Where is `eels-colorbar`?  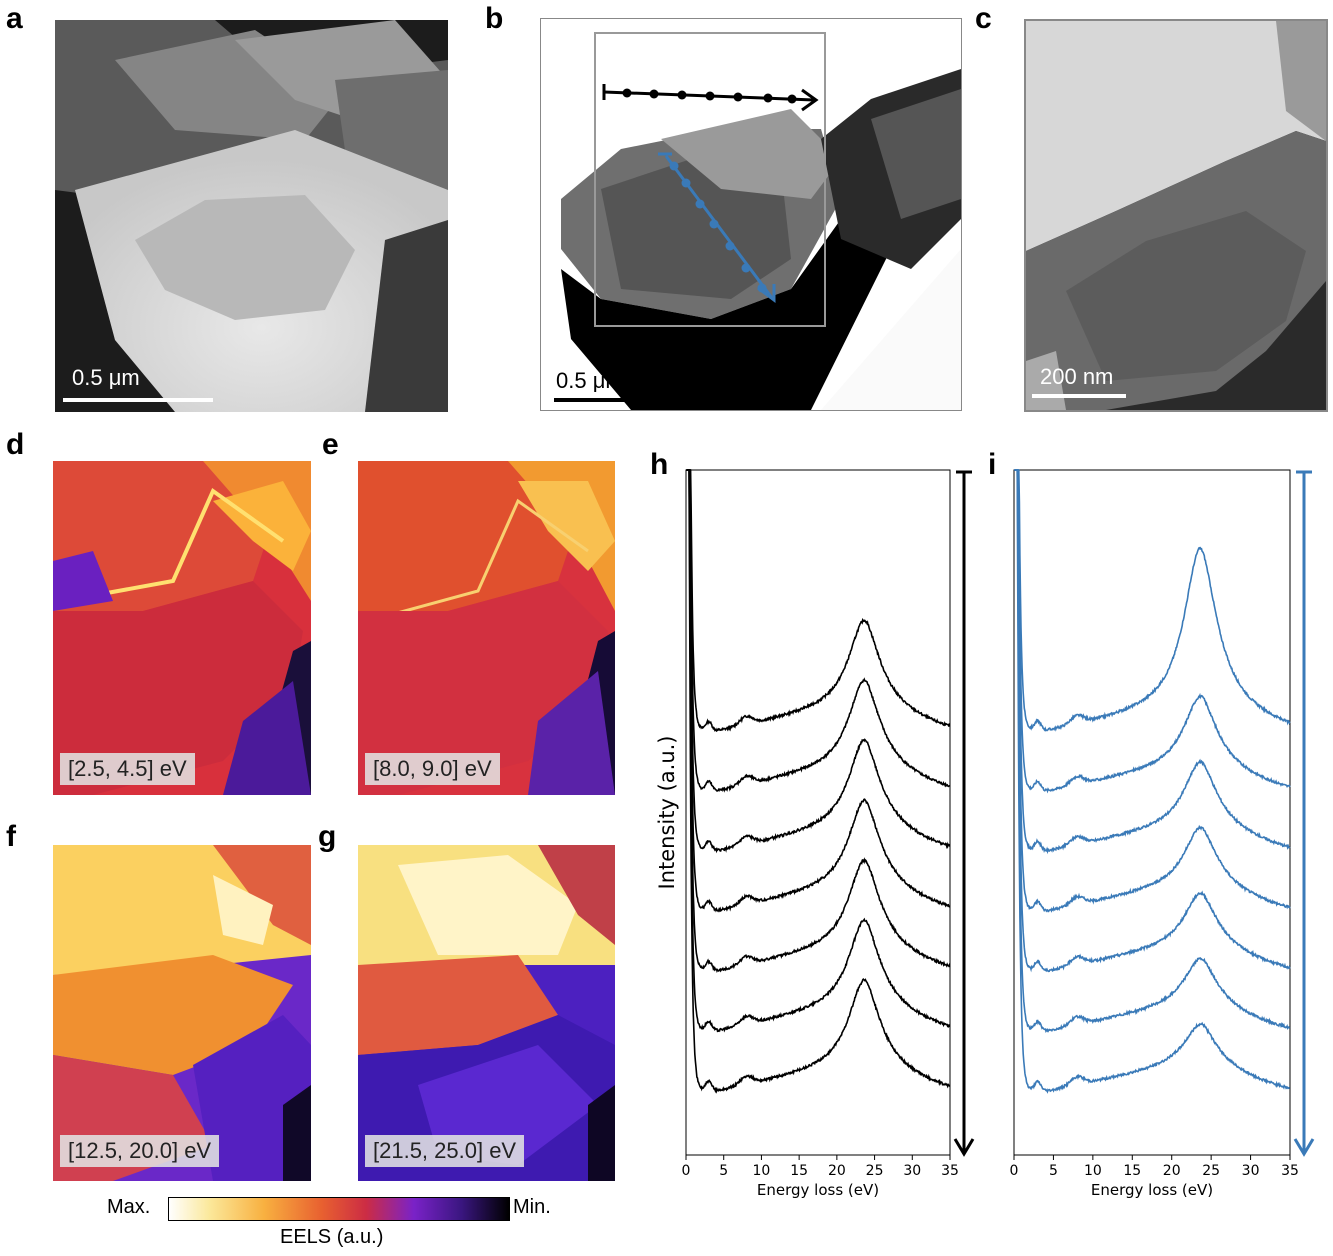
eels-colorbar is located at coordinates (339, 1209).